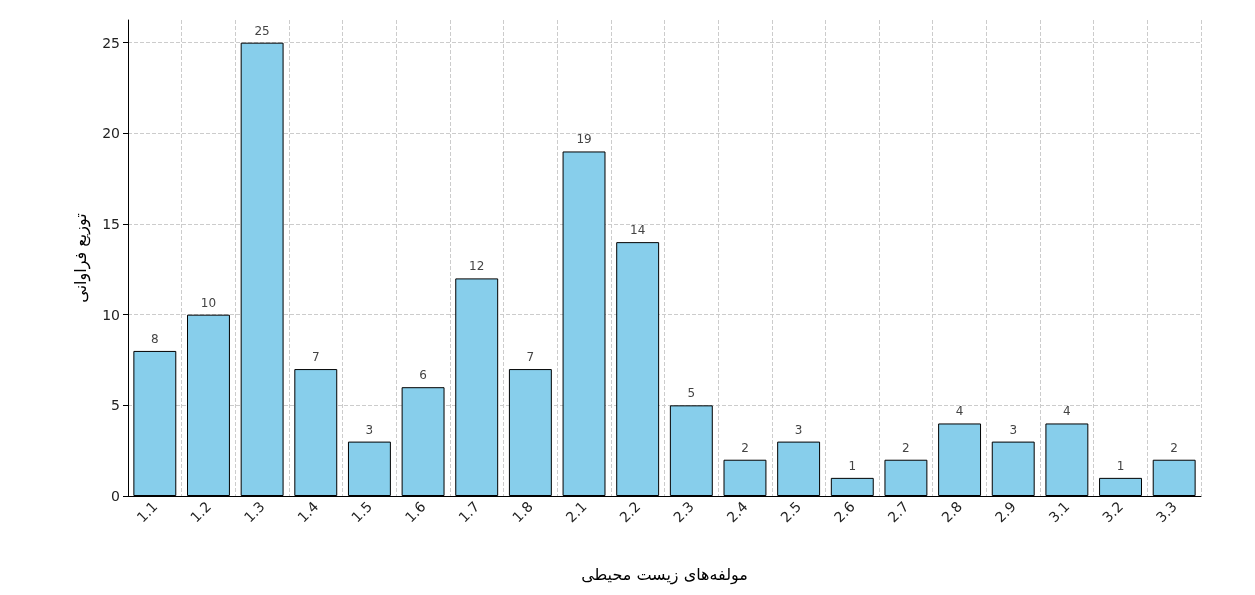 The height and width of the screenshot is (595, 1255). I want to click on x-tick-label: 2.9, so click(1005, 512).